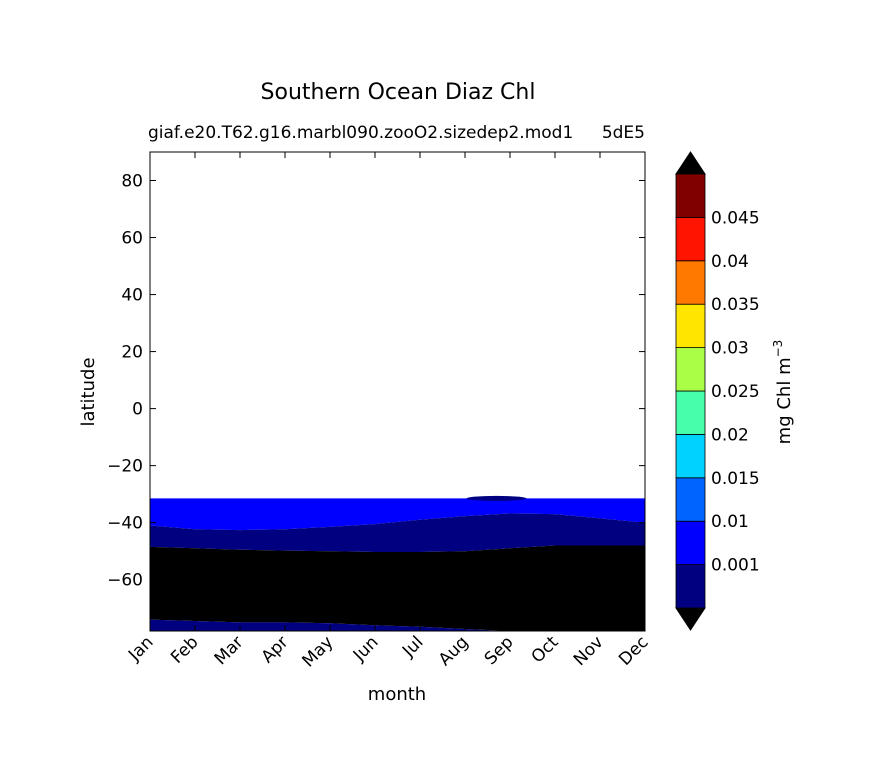  I want to click on y-tick-label: 20, so click(132, 353).